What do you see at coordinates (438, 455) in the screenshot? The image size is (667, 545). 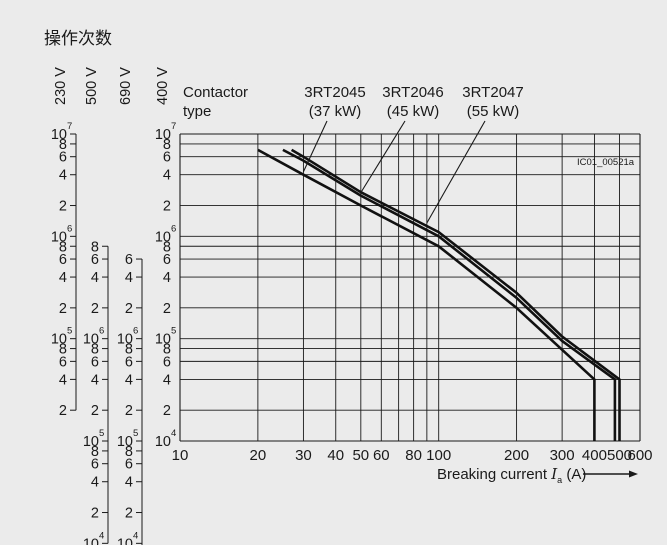 I see `x-tick-label: 100` at bounding box center [438, 455].